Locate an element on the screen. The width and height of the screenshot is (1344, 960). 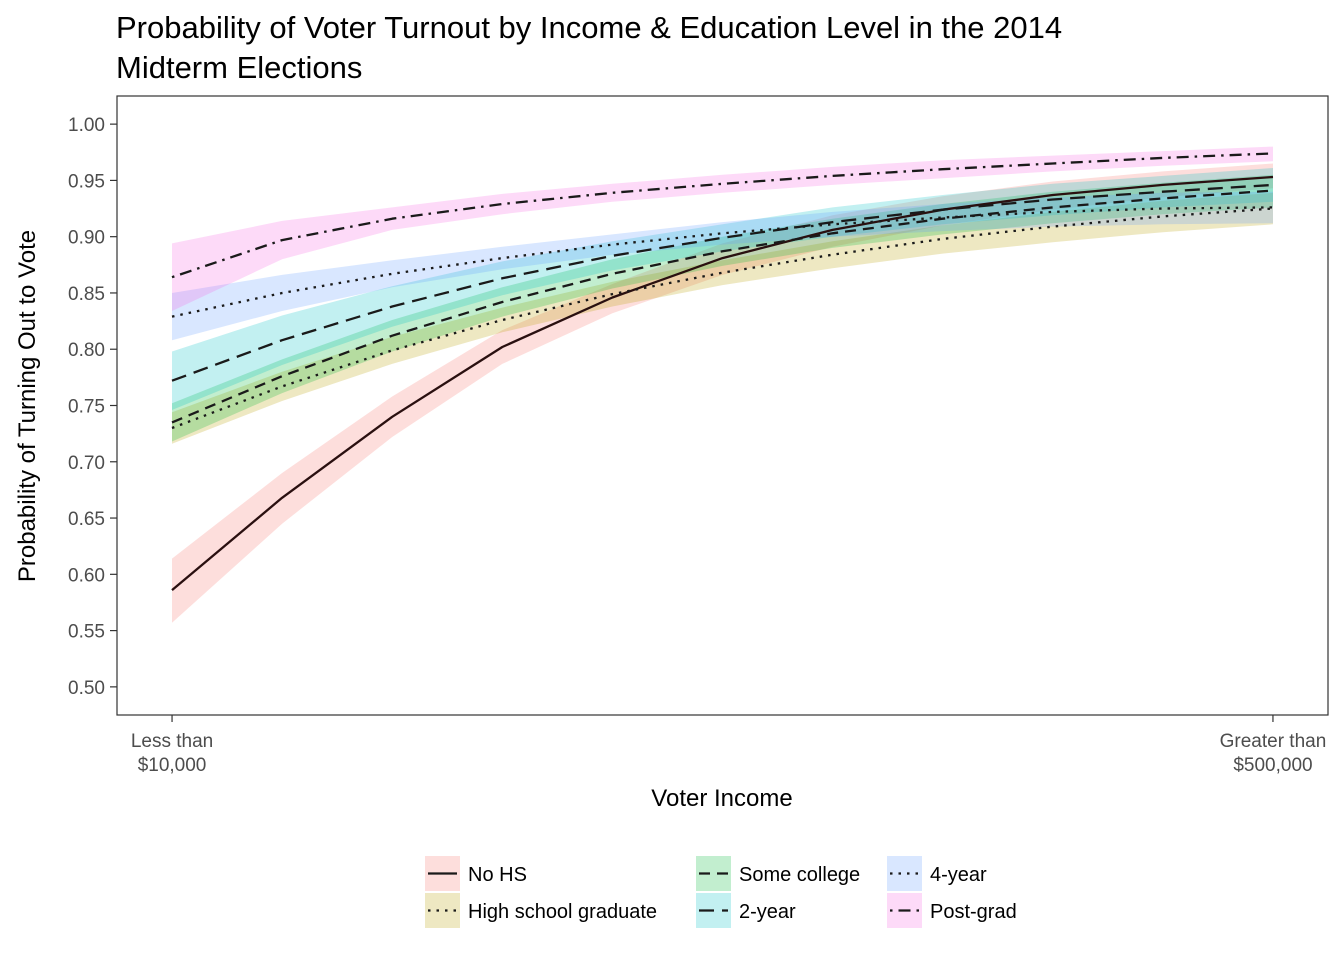
line-4-year is located at coordinates (722, 262).